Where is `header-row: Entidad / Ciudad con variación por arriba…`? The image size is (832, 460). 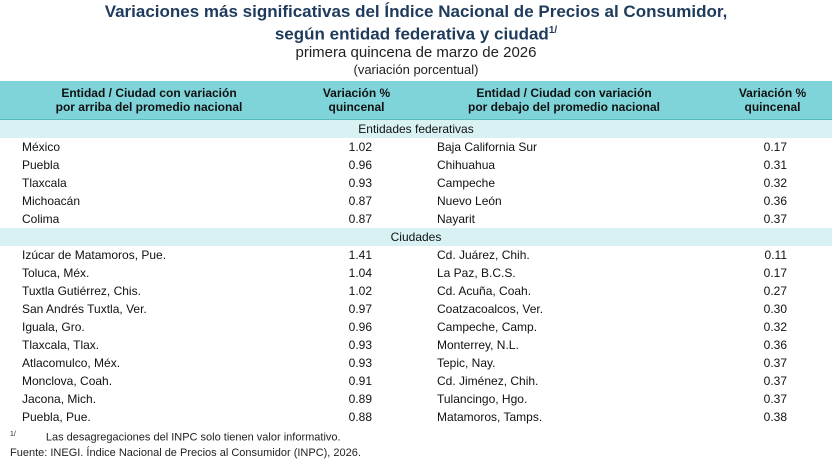
header-row: Entidad / Ciudad con variación por arriba… is located at coordinates (416, 100).